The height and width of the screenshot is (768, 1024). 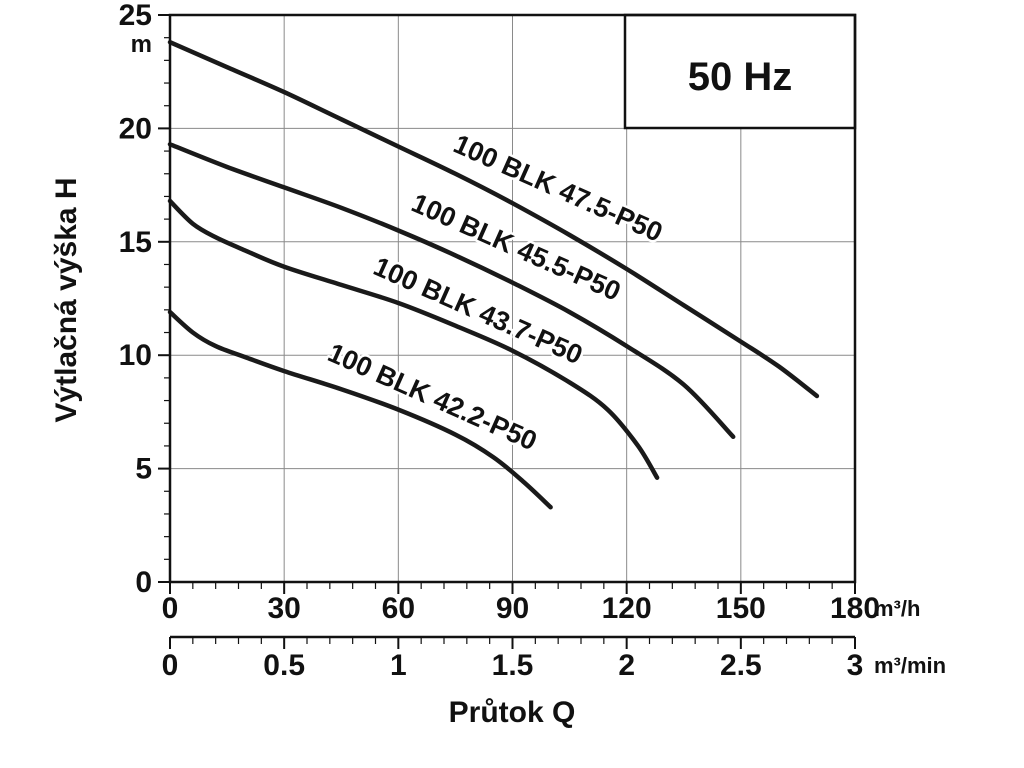 I want to click on x-axis-secondary-unit-label: m³/min, so click(x=910, y=665).